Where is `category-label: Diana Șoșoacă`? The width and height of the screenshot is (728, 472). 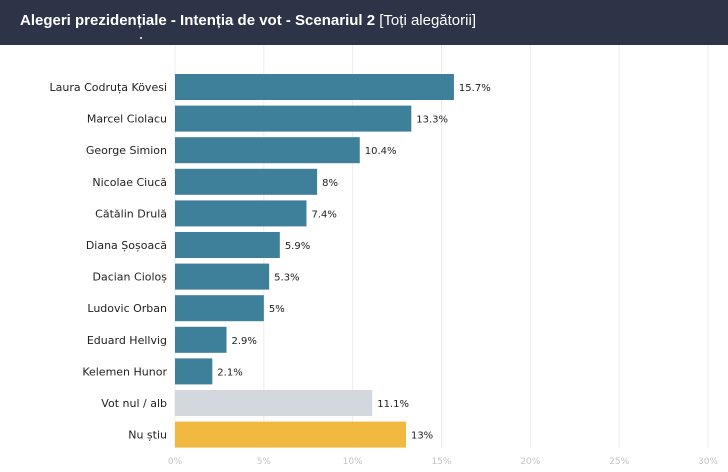
category-label: Diana Șoșoacă is located at coordinates (126, 245).